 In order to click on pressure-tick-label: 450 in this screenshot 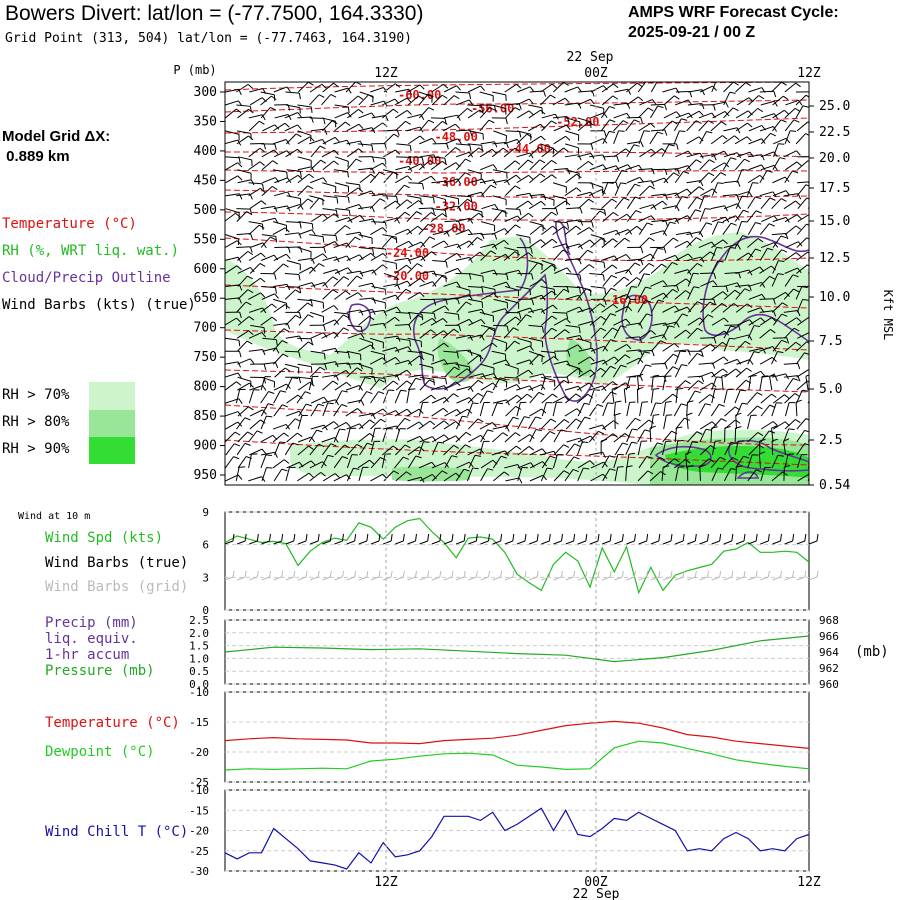, I will do `click(205, 180)`.